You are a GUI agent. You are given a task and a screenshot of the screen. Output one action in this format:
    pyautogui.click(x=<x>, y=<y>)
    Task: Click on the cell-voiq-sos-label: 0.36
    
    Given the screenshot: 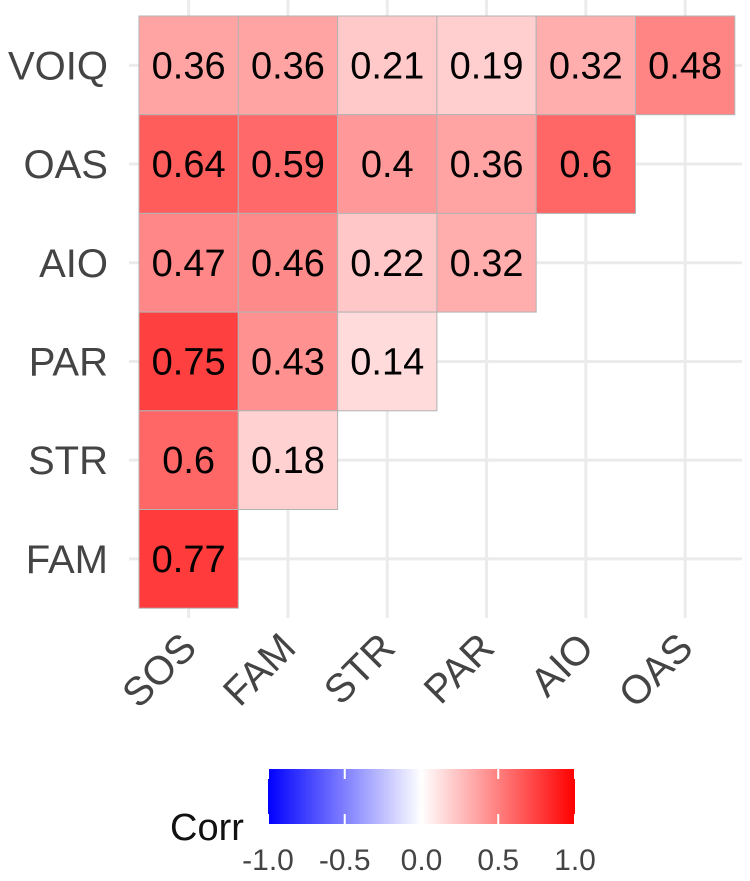 What is the action you would take?
    pyautogui.click(x=189, y=66)
    